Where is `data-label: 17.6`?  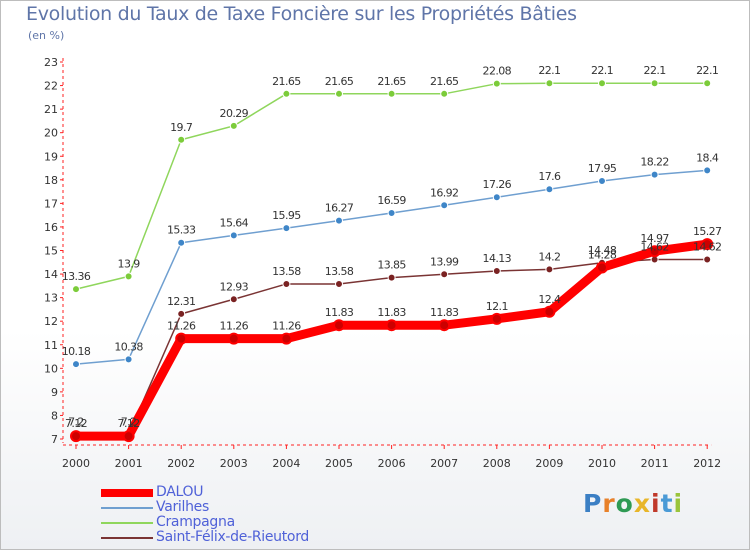
data-label: 17.6 is located at coordinates (549, 176).